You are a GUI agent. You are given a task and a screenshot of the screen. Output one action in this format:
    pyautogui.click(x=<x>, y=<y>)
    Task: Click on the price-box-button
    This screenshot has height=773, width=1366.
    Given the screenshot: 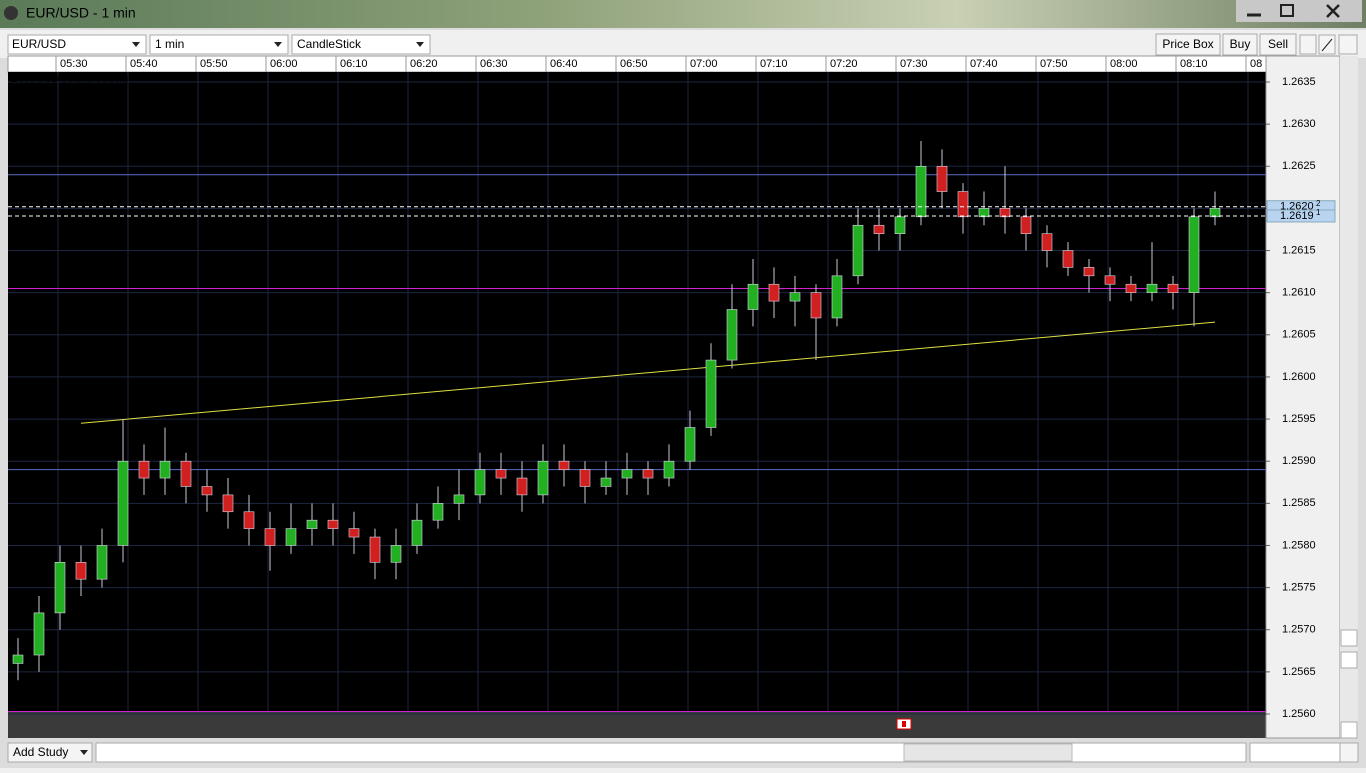 What is the action you would take?
    pyautogui.click(x=1188, y=44)
    